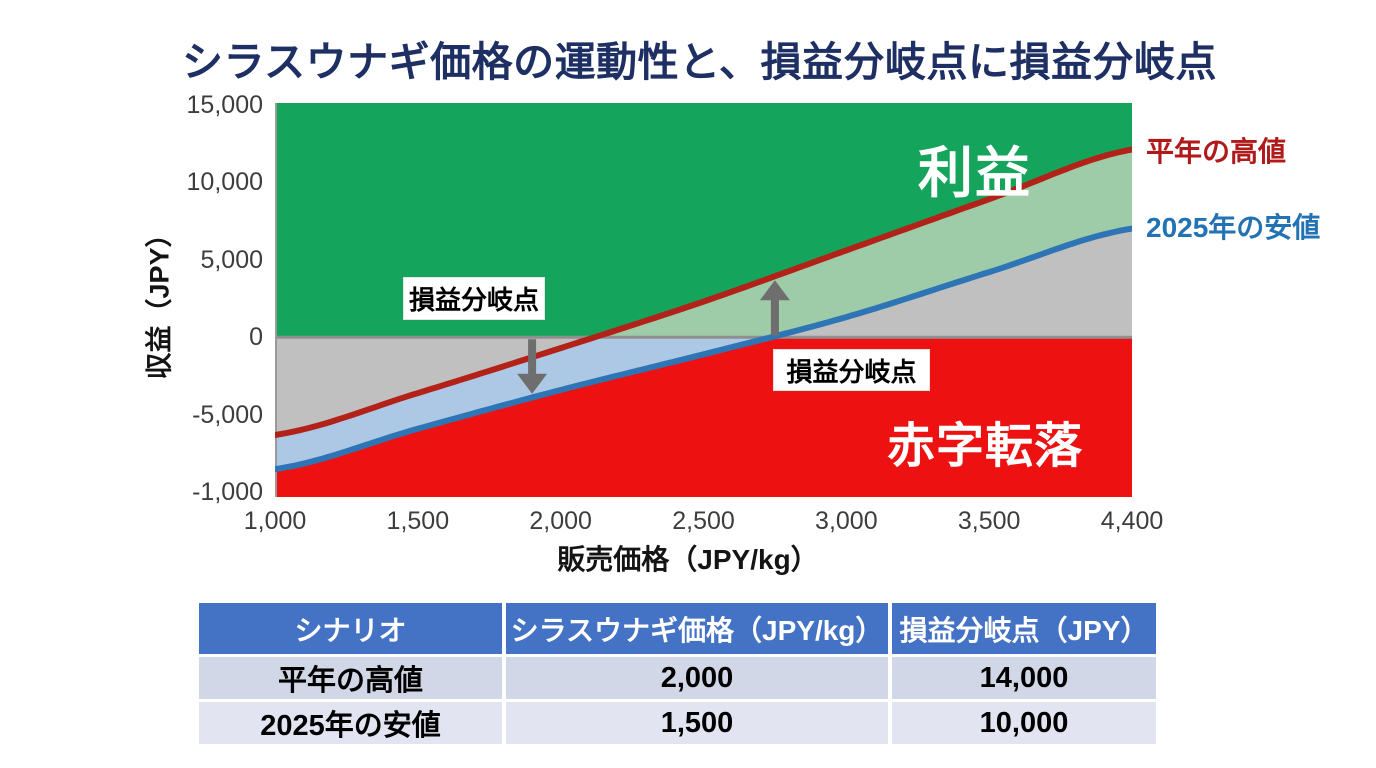 The width and height of the screenshot is (1376, 768). I want to click on loss-region-label: 赤字転落, so click(985, 446).